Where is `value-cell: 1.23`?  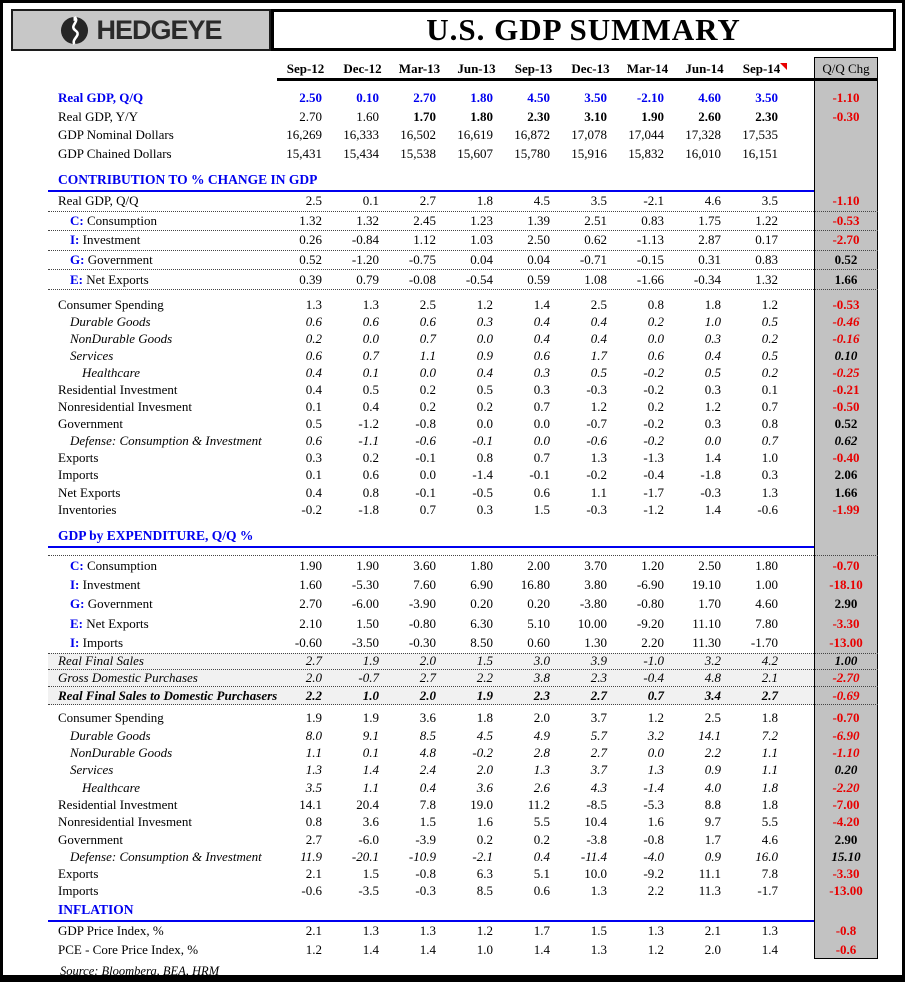
value-cell: 1.23 is located at coordinates (481, 220).